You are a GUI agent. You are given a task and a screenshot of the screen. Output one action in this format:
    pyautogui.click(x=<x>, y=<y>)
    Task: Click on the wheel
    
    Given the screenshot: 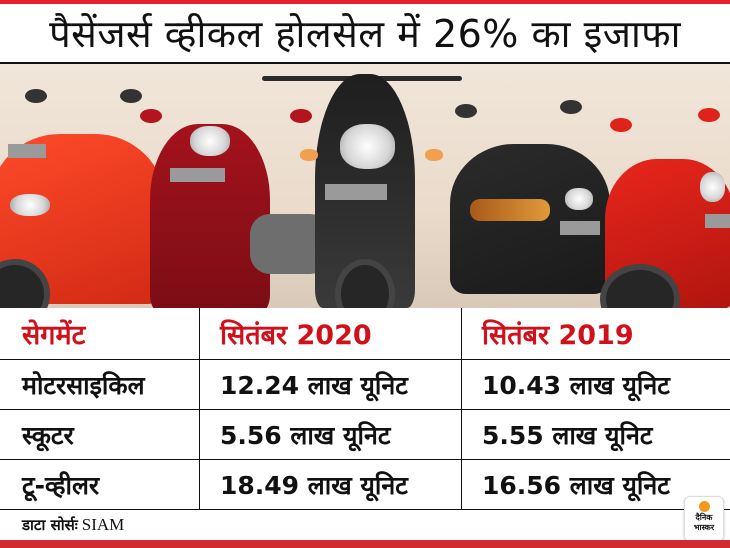 What is the action you would take?
    pyautogui.click(x=365, y=283)
    